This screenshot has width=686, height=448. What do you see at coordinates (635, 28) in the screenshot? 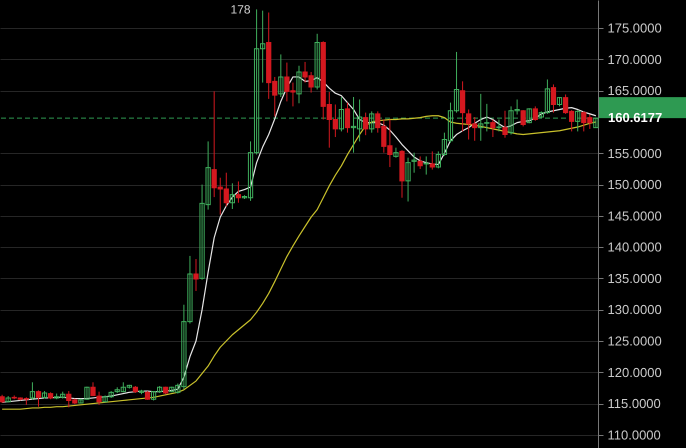
I see `y-tick-label: 175.0000` at bounding box center [635, 28].